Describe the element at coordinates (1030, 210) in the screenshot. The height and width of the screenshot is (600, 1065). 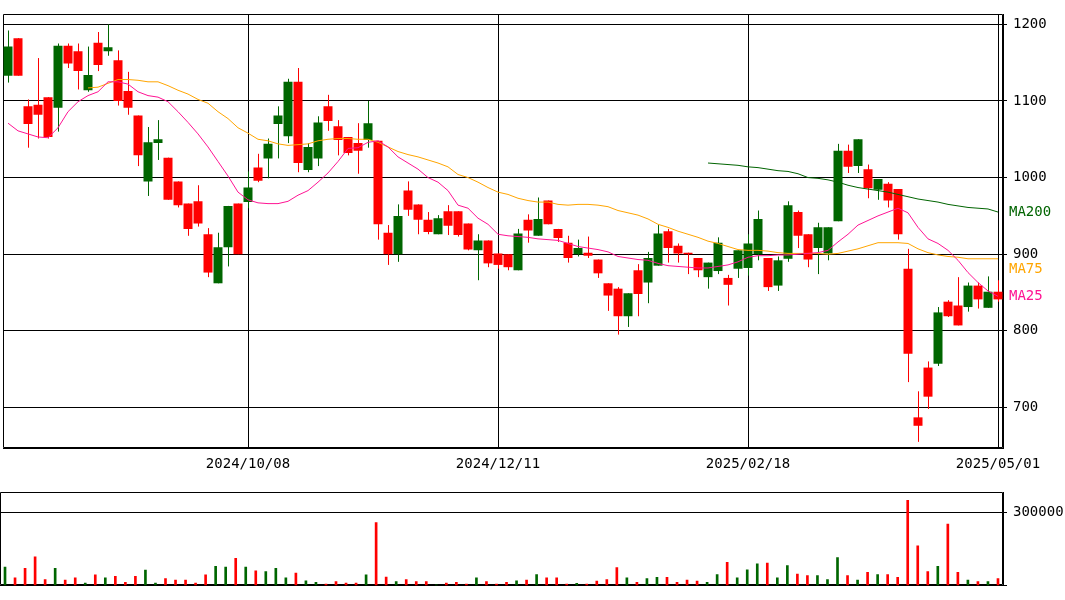
I see `series-label: MA200` at that location.